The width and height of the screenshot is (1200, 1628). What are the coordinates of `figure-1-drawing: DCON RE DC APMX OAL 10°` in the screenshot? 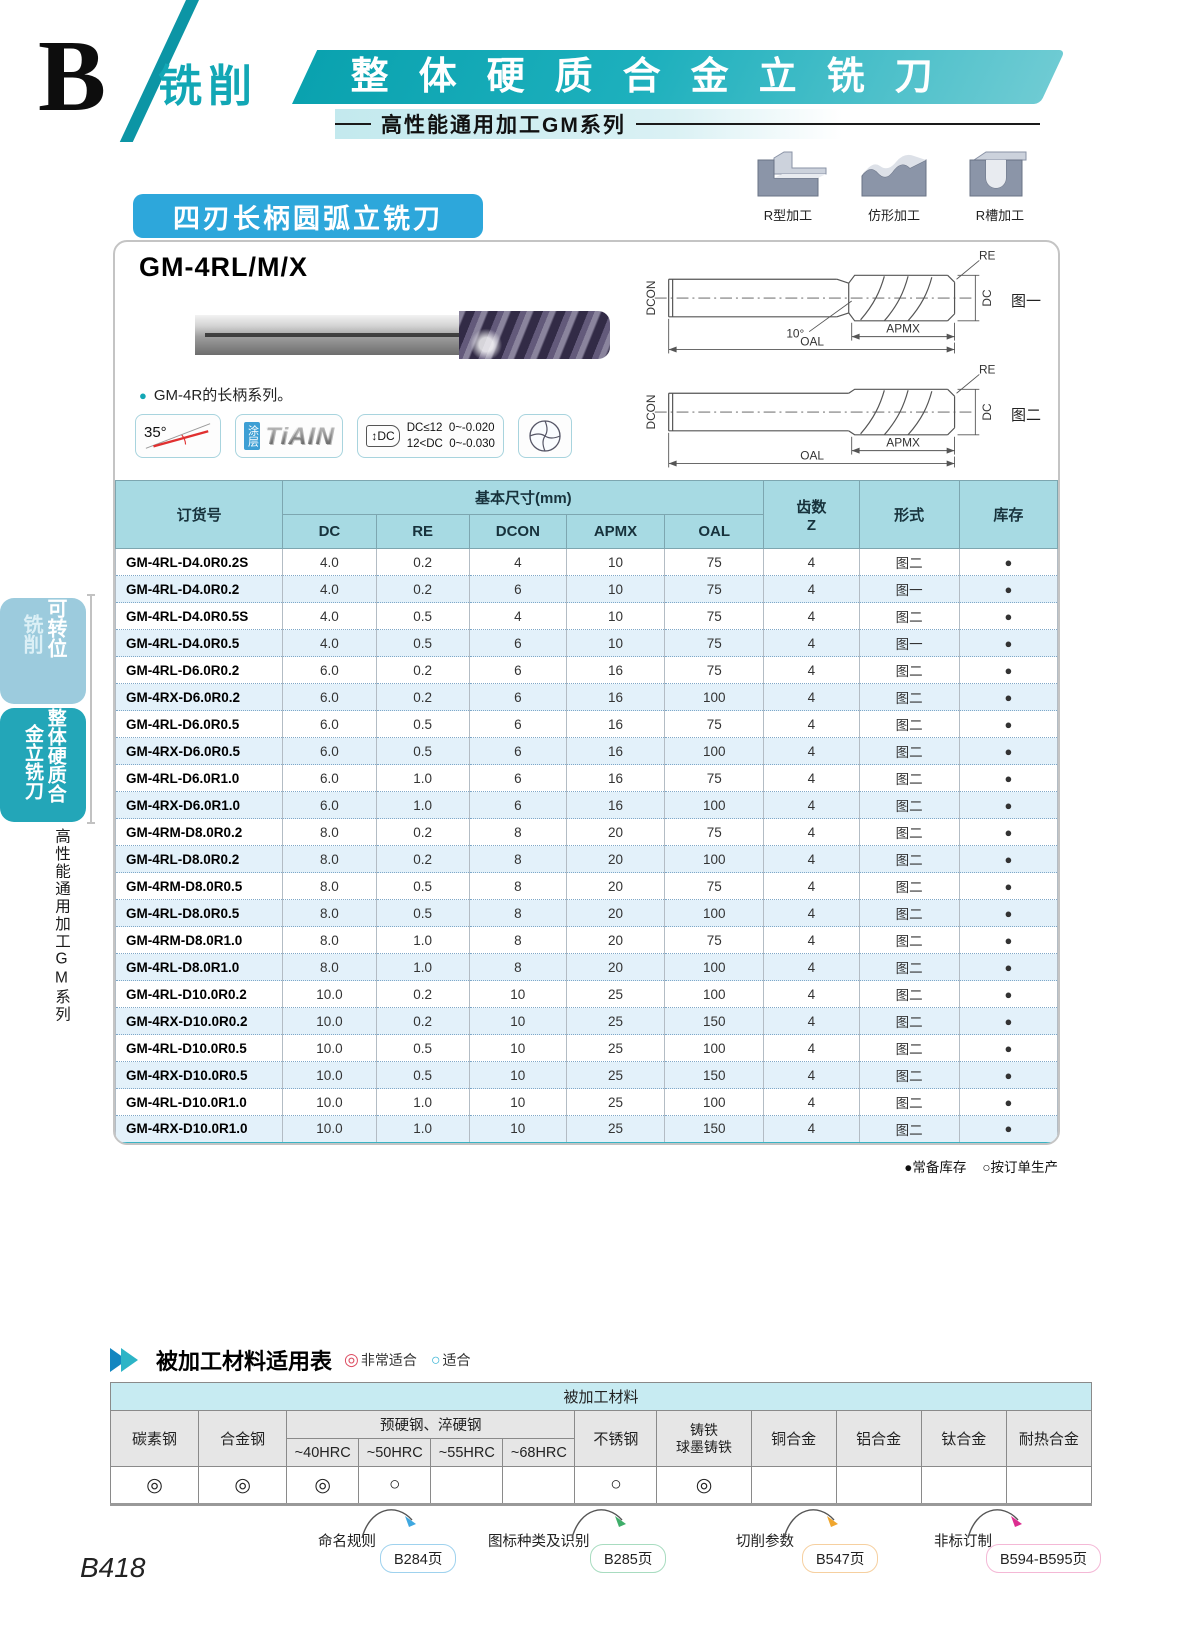 It's located at (820, 301).